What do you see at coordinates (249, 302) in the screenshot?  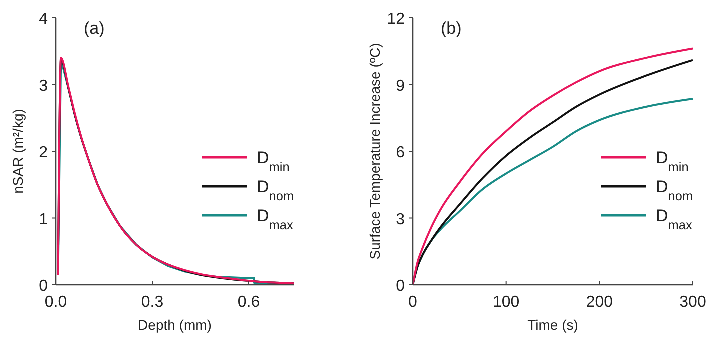 I see `x-tick-label: 0.6` at bounding box center [249, 302].